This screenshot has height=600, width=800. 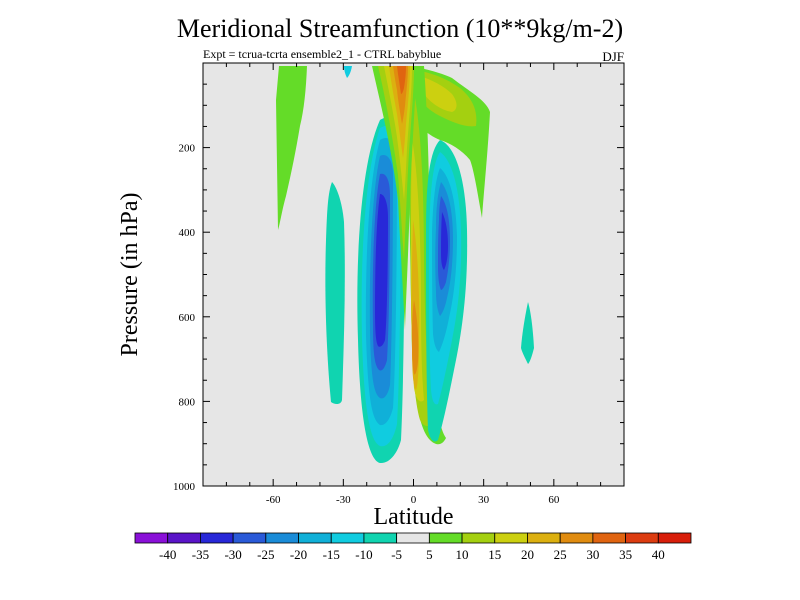 What do you see at coordinates (592, 554) in the screenshot?
I see `colorbar-label: 30` at bounding box center [592, 554].